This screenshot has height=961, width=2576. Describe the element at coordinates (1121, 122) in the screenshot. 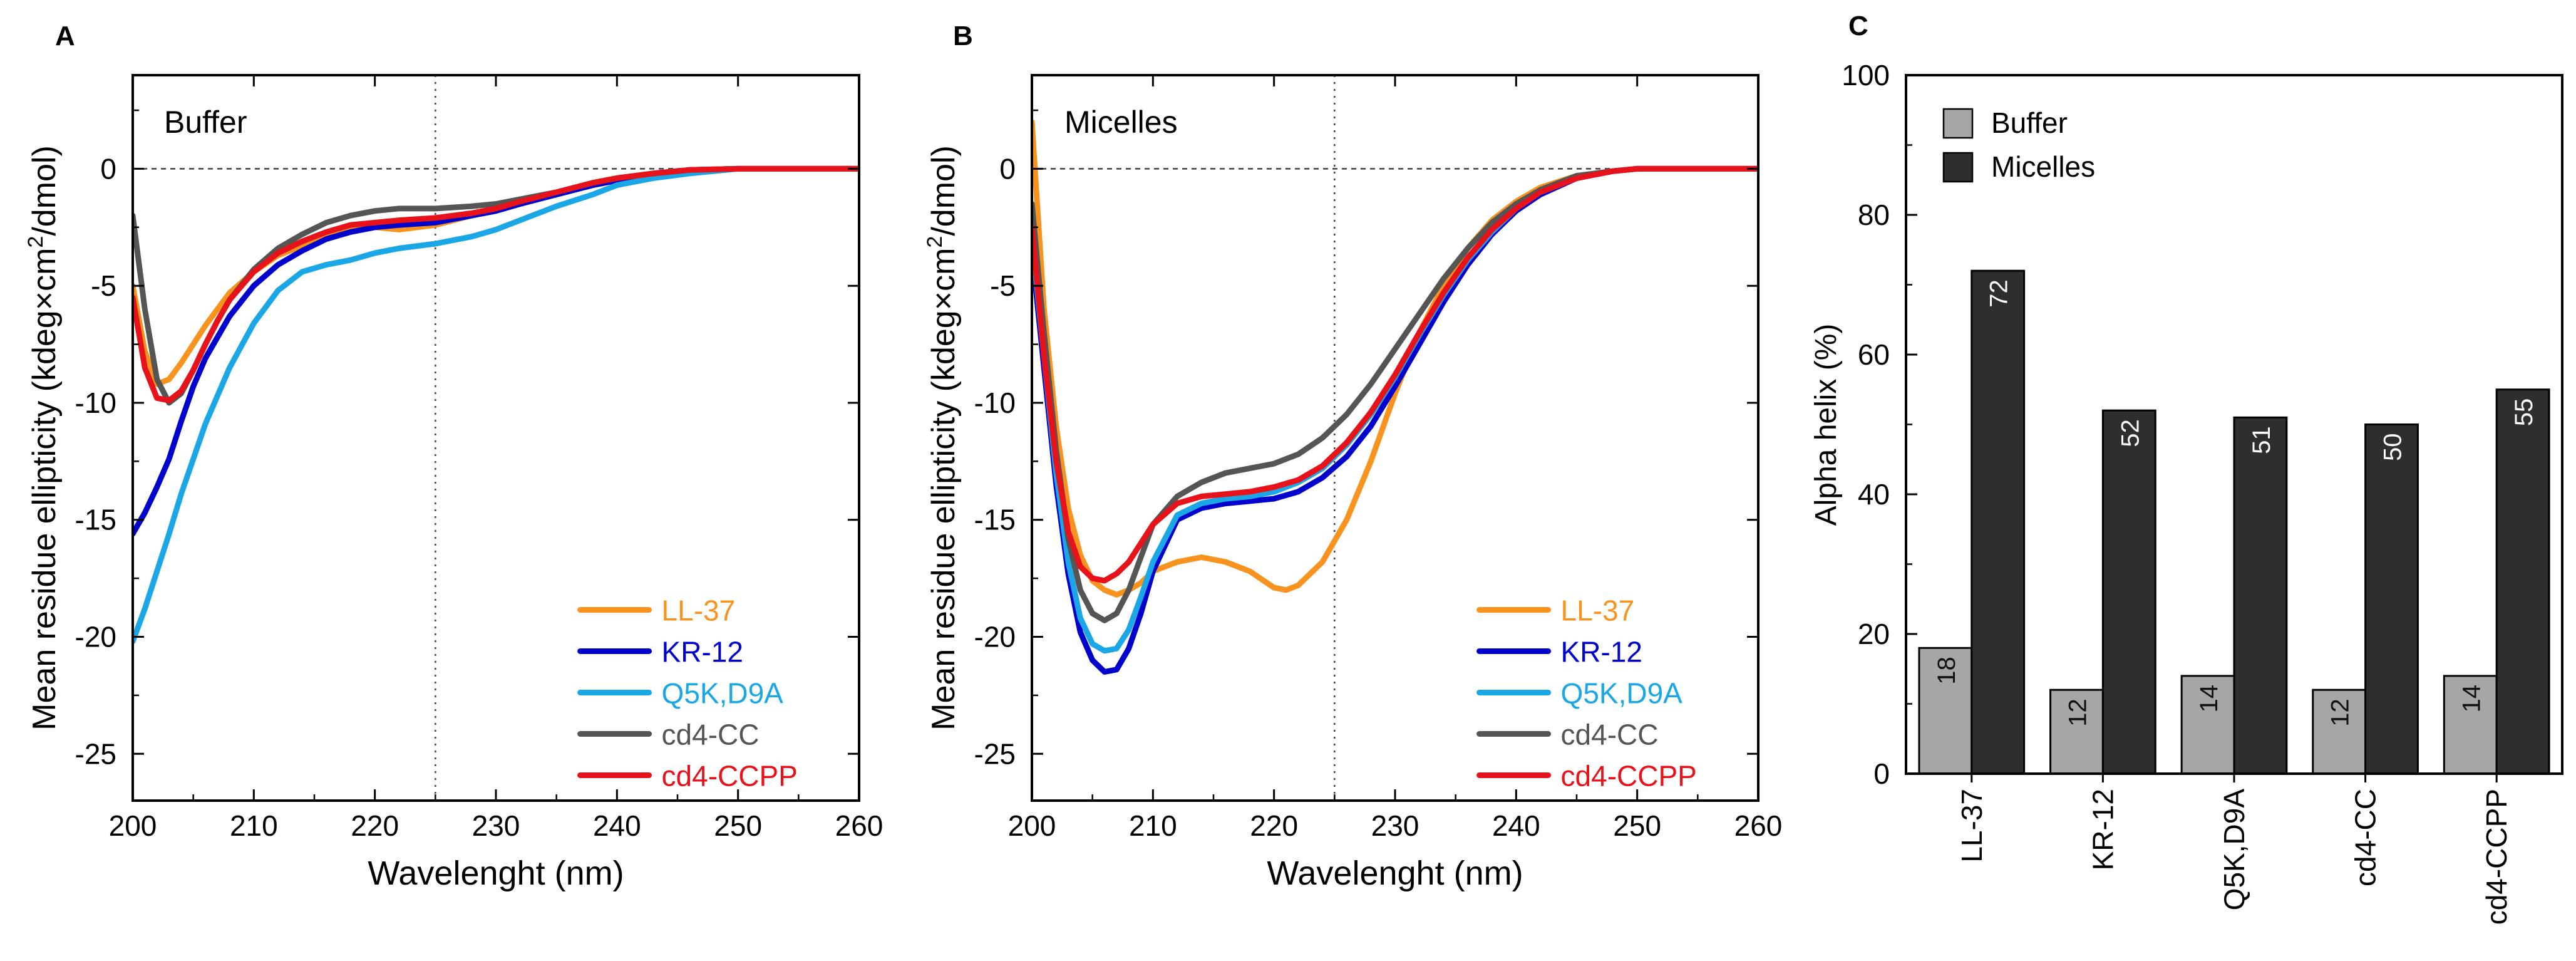

I see `panel-title-micelles: Micelles` at that location.